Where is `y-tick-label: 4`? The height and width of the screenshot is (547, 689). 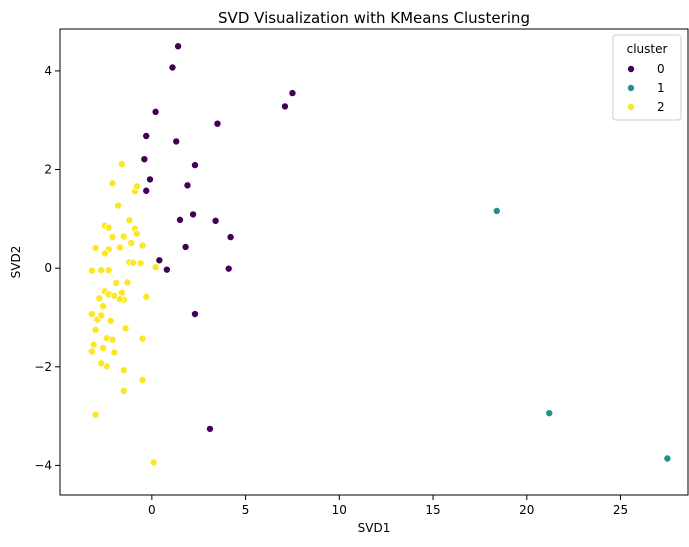 y-tick-label: 4 is located at coordinates (48, 71).